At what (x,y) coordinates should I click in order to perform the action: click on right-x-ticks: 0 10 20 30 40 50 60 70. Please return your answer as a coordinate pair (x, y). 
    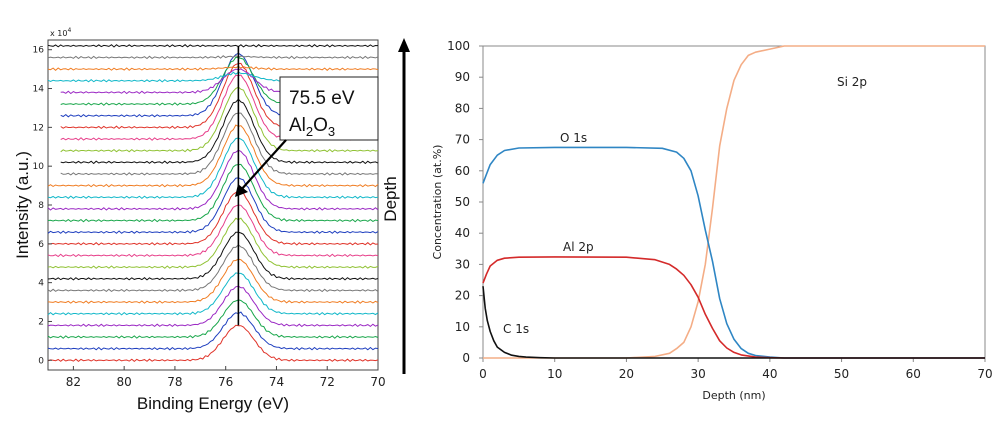
    Looking at the image, I should click on (736, 369).